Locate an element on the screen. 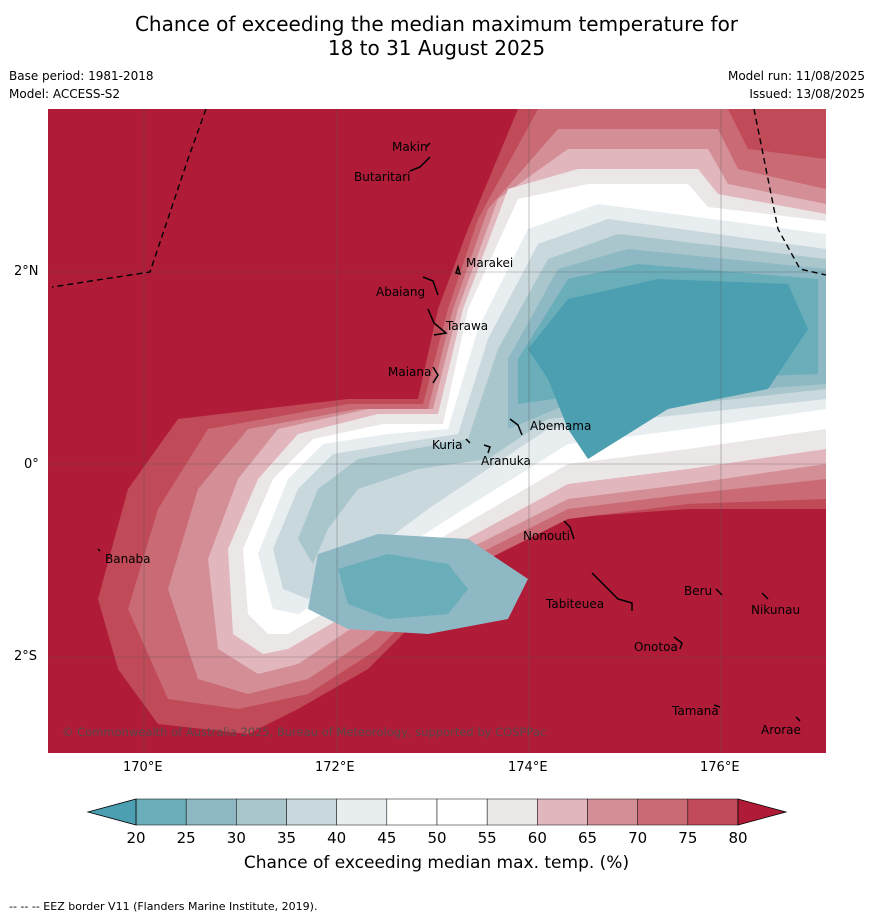  colorbar-tick-label: 45 is located at coordinates (387, 838).